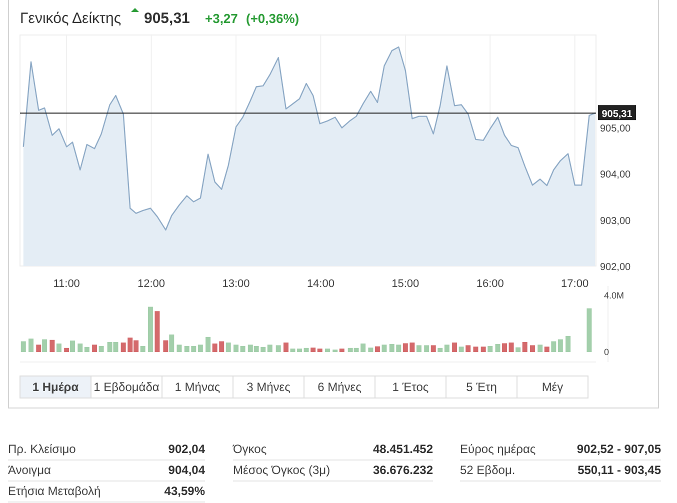 This screenshot has height=503, width=677. I want to click on x-tick-label: 11:00, so click(66, 284).